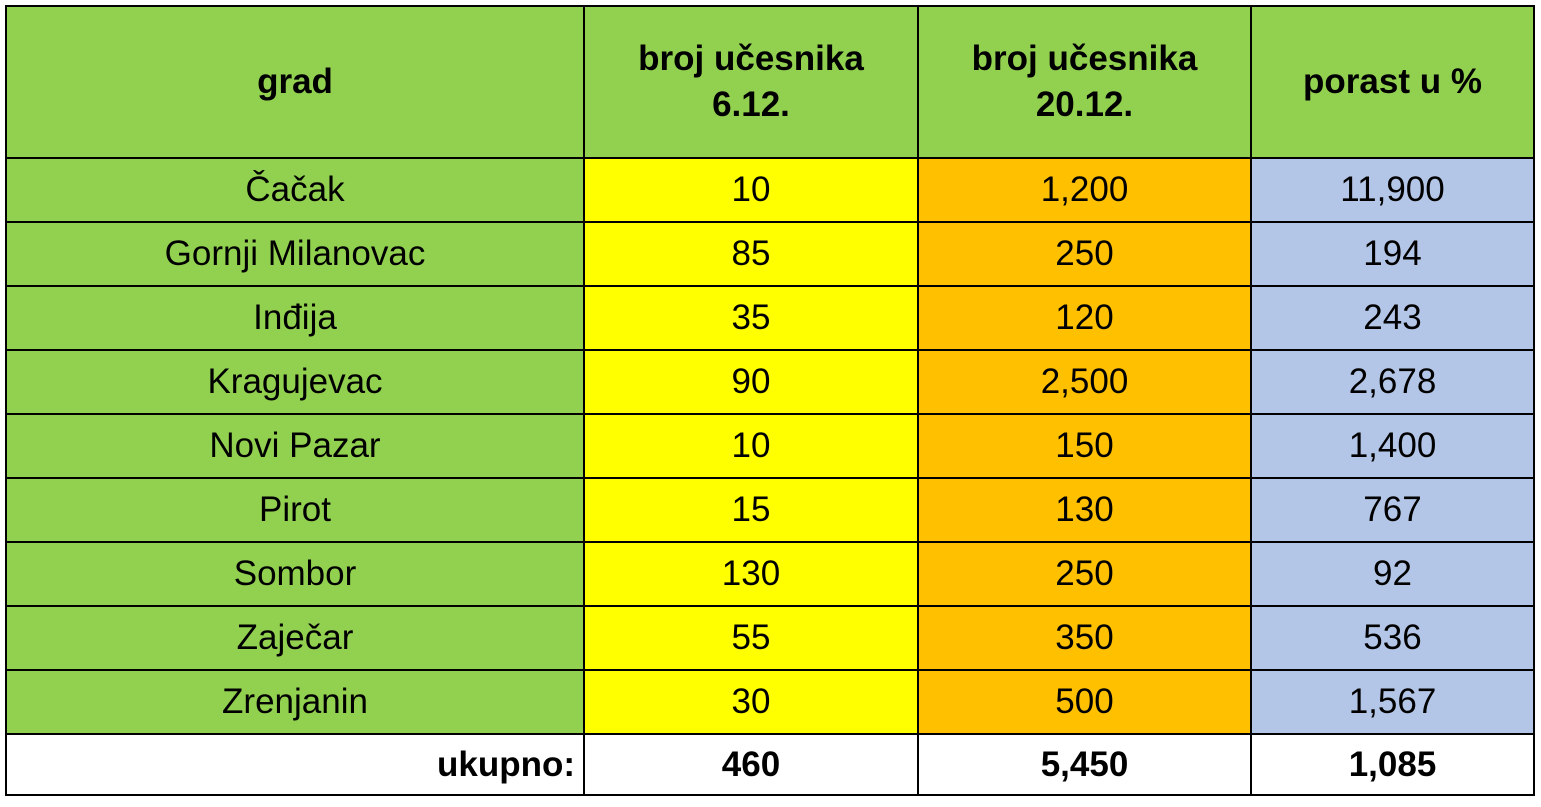  What do you see at coordinates (1392, 318) in the screenshot?
I see `value-cell: 243` at bounding box center [1392, 318].